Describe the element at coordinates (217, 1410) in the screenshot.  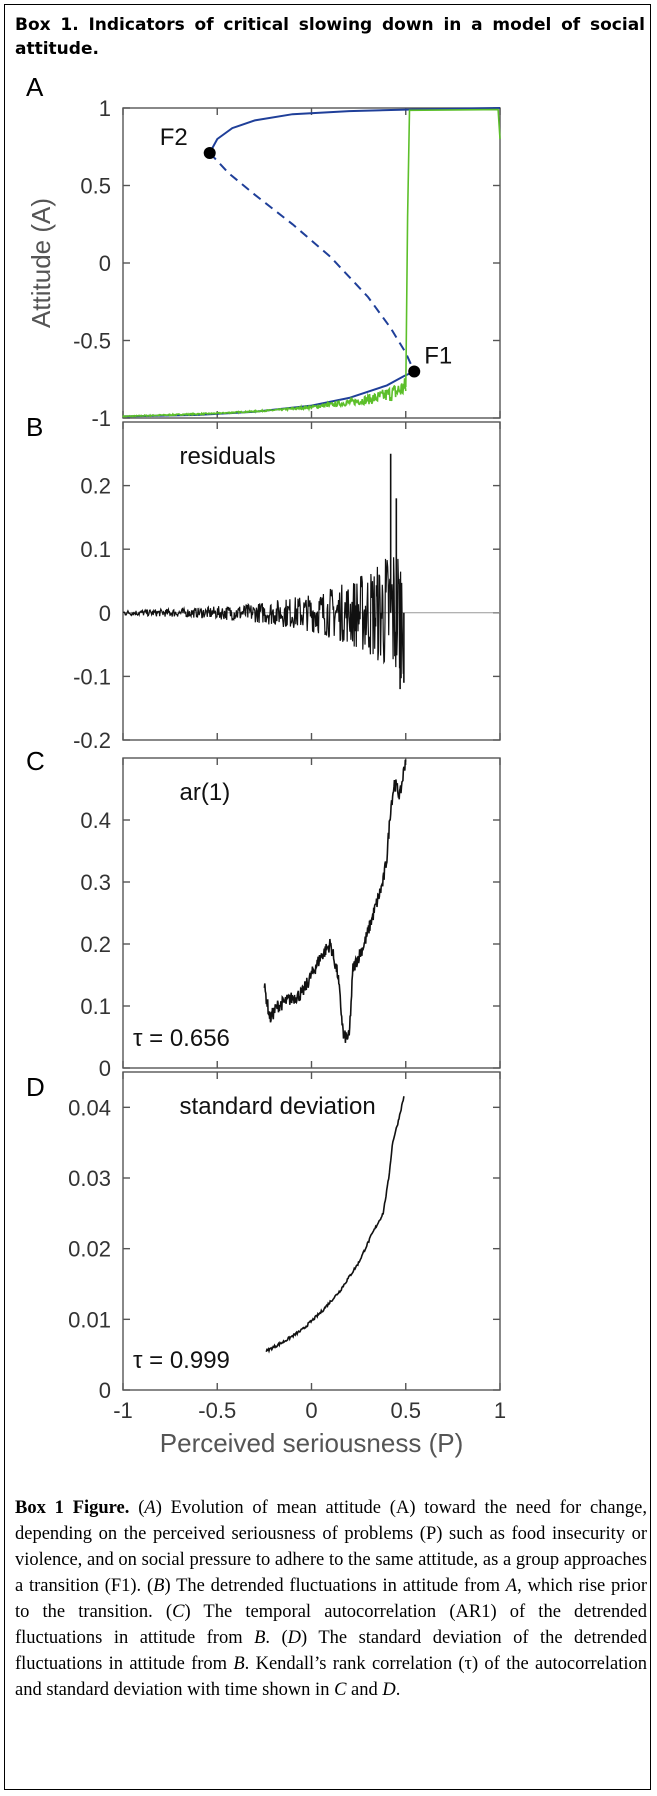
I see `x-tick-label: -0.5` at that location.